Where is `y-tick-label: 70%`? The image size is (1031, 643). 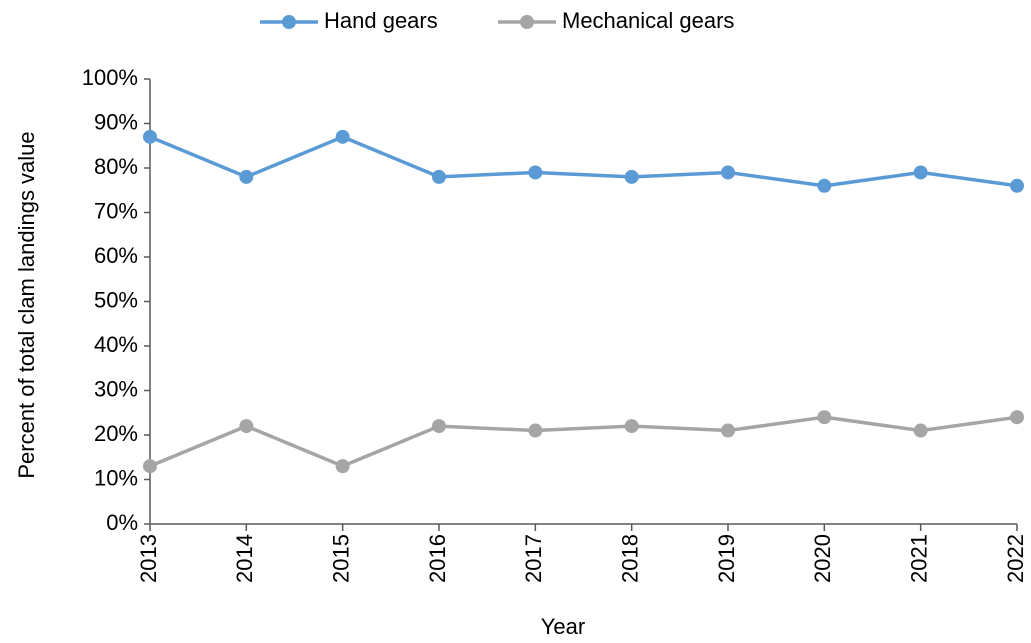
y-tick-label: 70% is located at coordinates (116, 210).